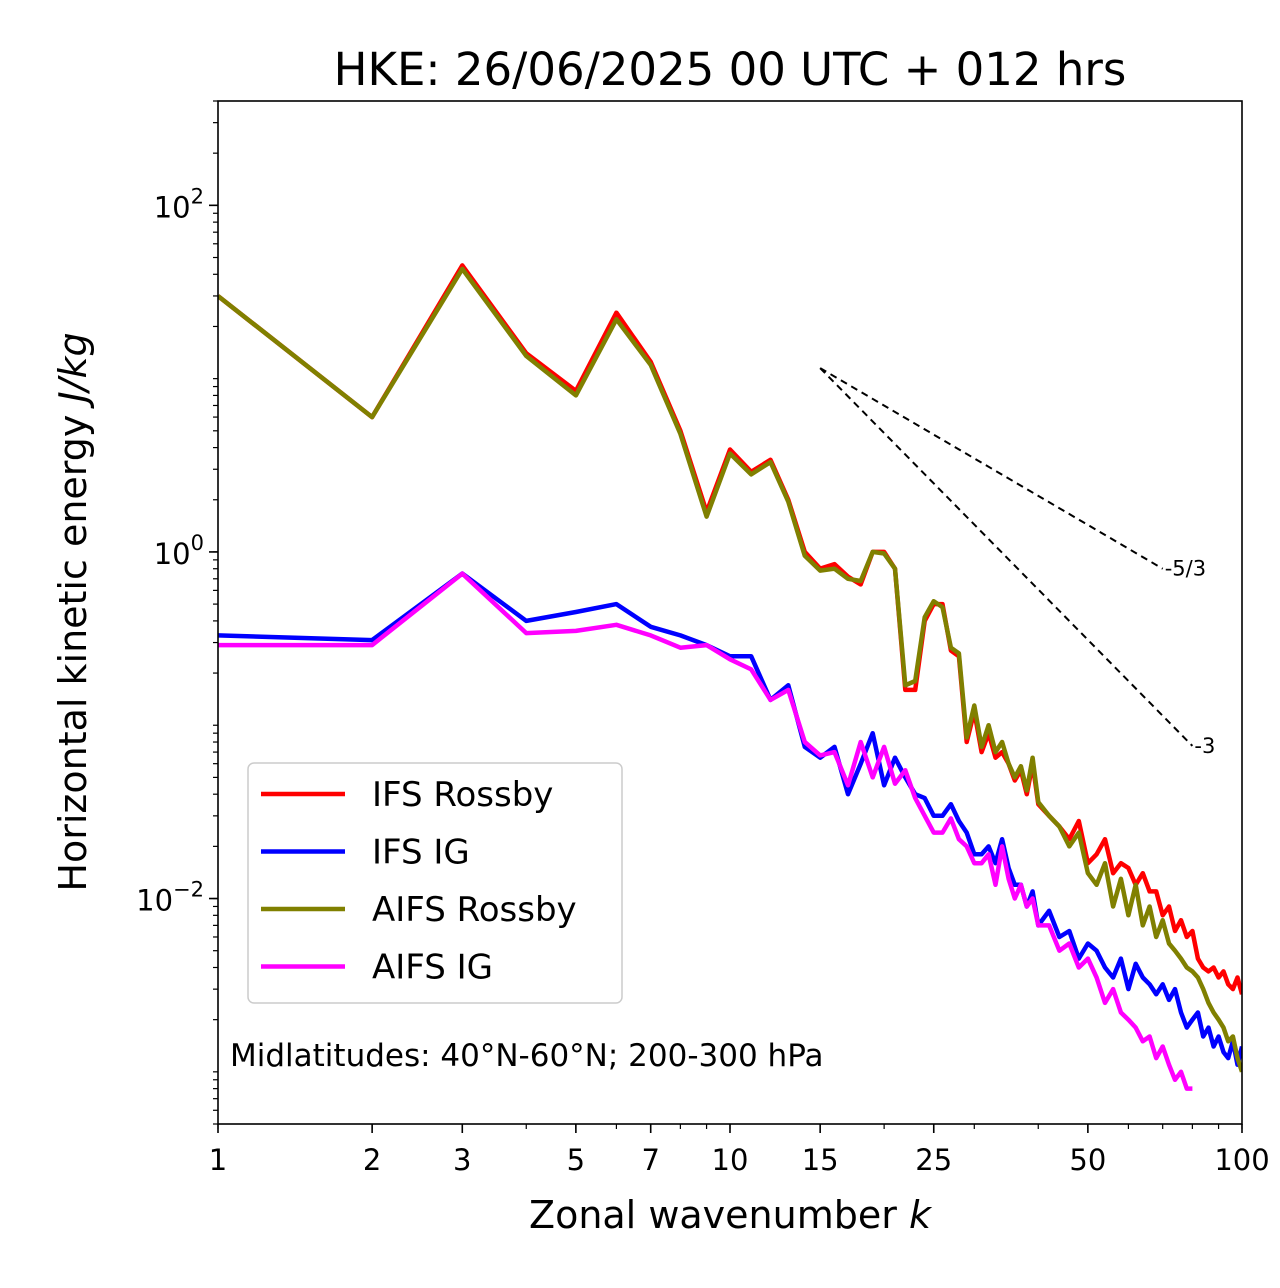 The image size is (1280, 1288). I want to click on reference-slopes: -5/3 -3, so click(1017, 562).